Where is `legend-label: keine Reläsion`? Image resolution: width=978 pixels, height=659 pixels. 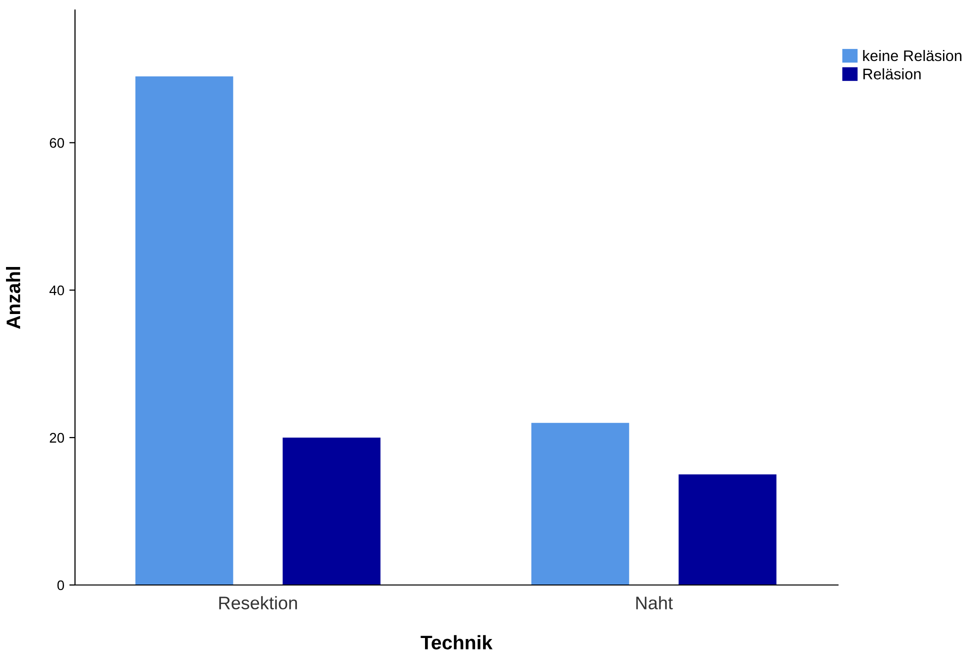
legend-label: keine Reläsion is located at coordinates (912, 56).